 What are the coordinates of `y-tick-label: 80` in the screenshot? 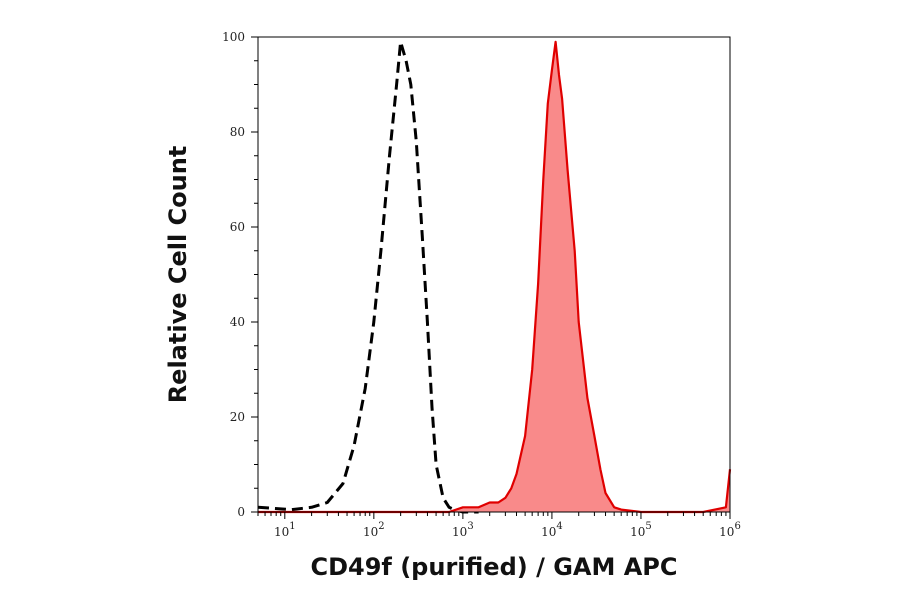 It's located at (237, 132).